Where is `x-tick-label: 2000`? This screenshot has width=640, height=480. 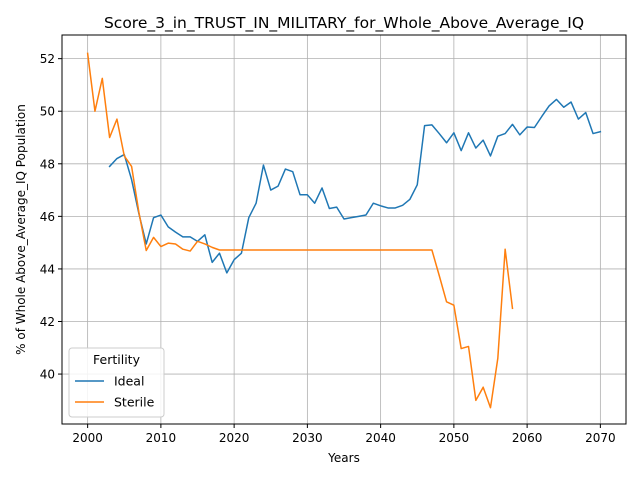
x-tick-label: 2000 is located at coordinates (87, 438).